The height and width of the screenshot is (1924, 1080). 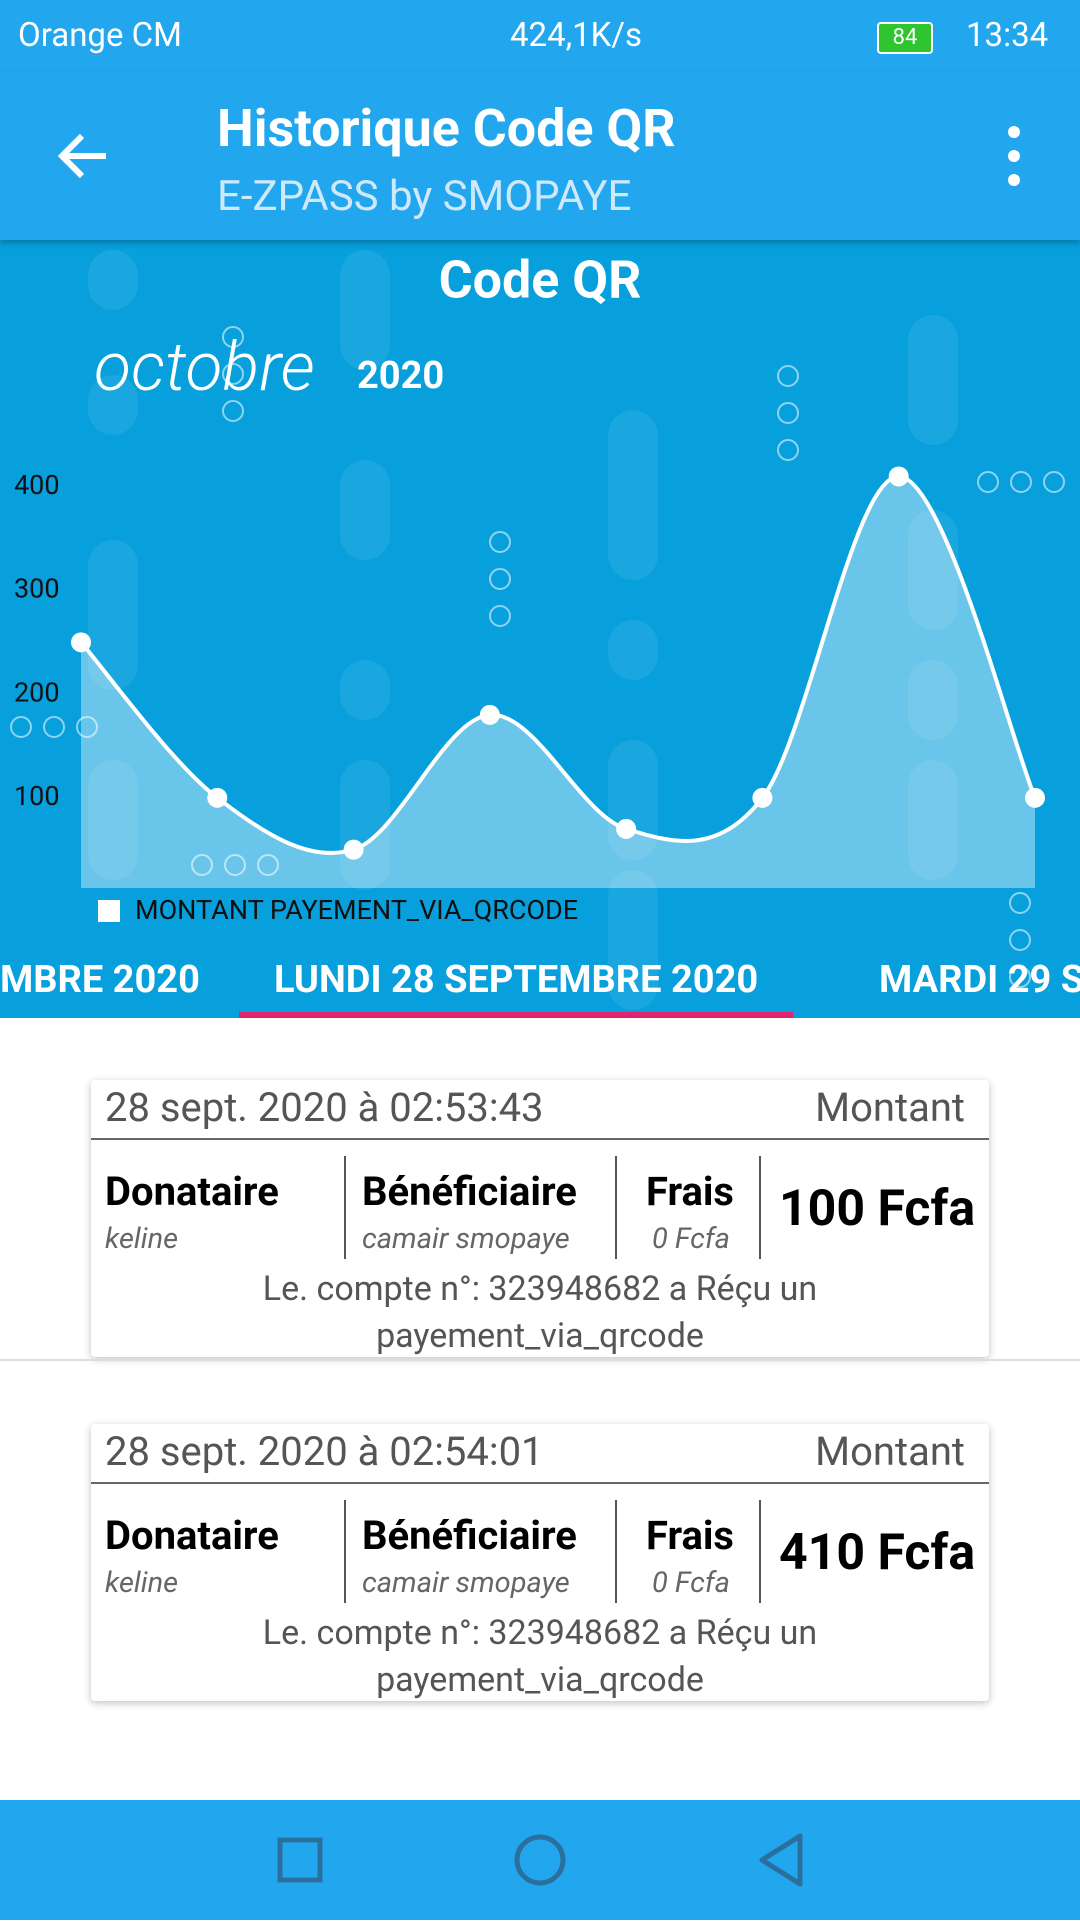 What do you see at coordinates (37, 796) in the screenshot?
I see `y-tick-label: 100` at bounding box center [37, 796].